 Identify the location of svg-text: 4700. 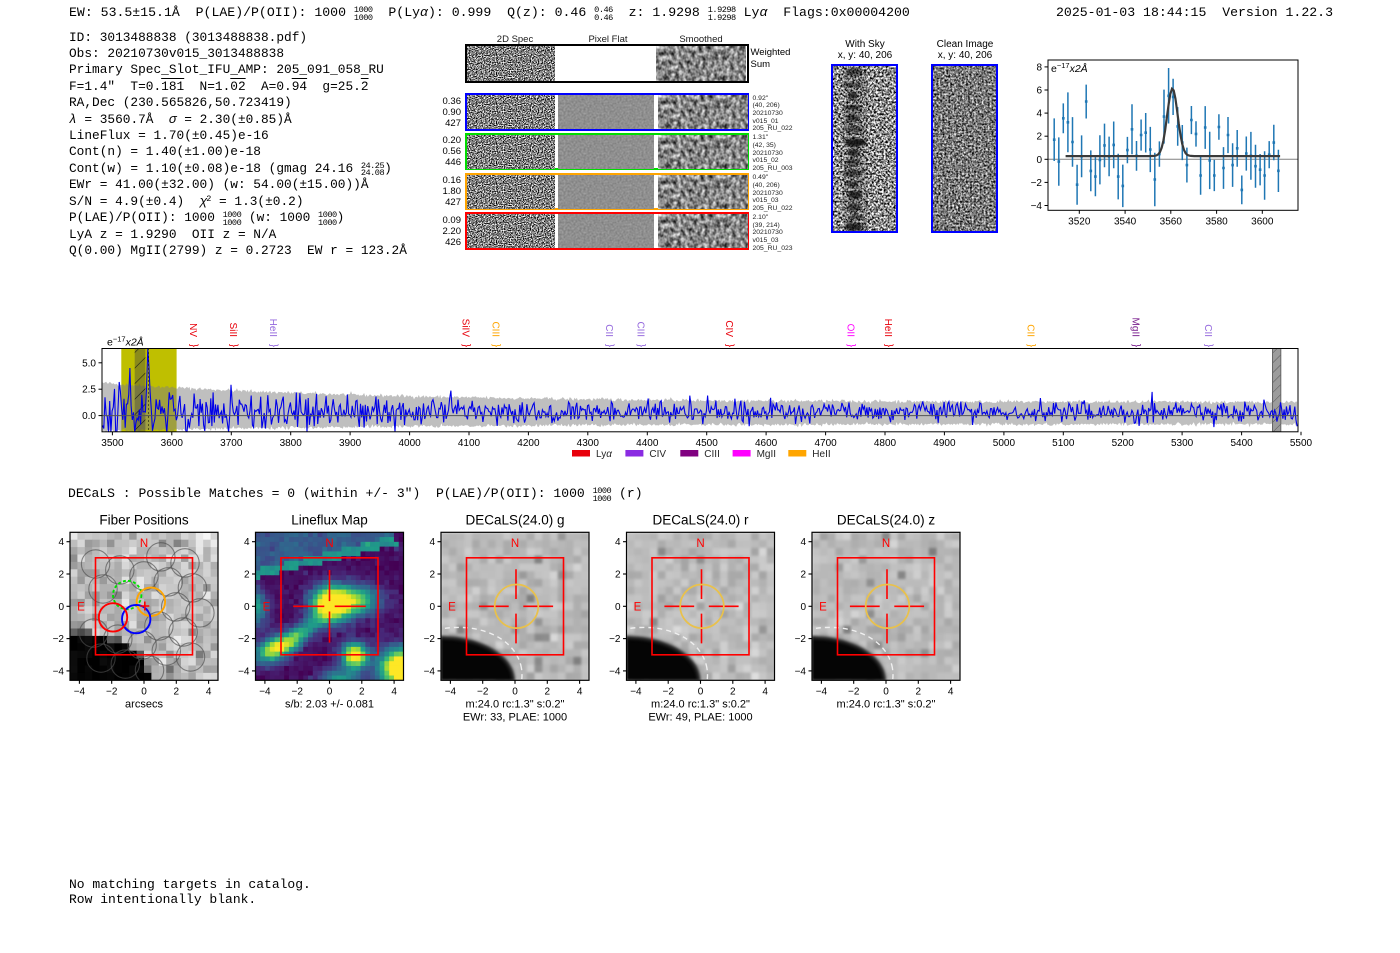
(825, 443).